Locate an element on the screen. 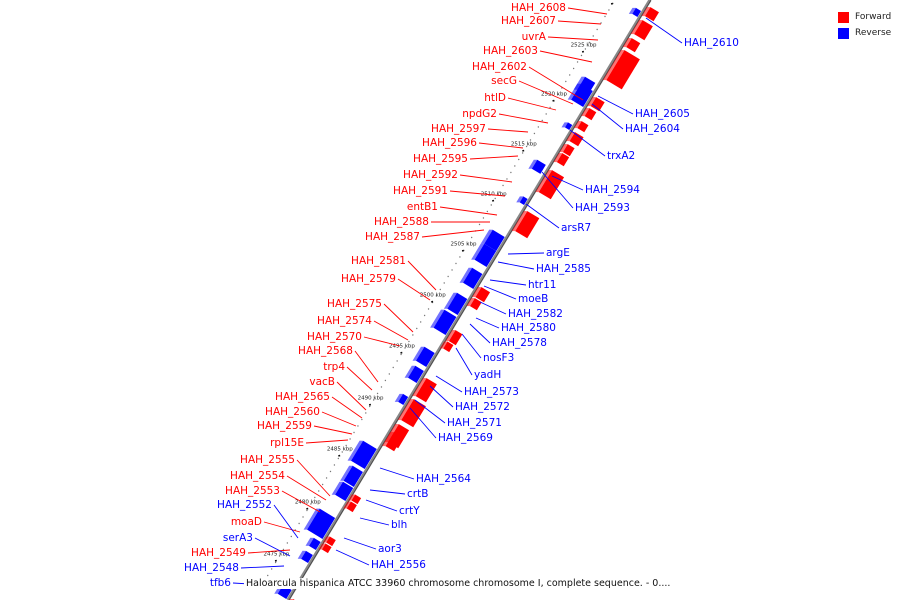 Image resolution: width=900 pixels, height=600 pixels. gene-label-hah-2555-leader is located at coordinates (313, 478).